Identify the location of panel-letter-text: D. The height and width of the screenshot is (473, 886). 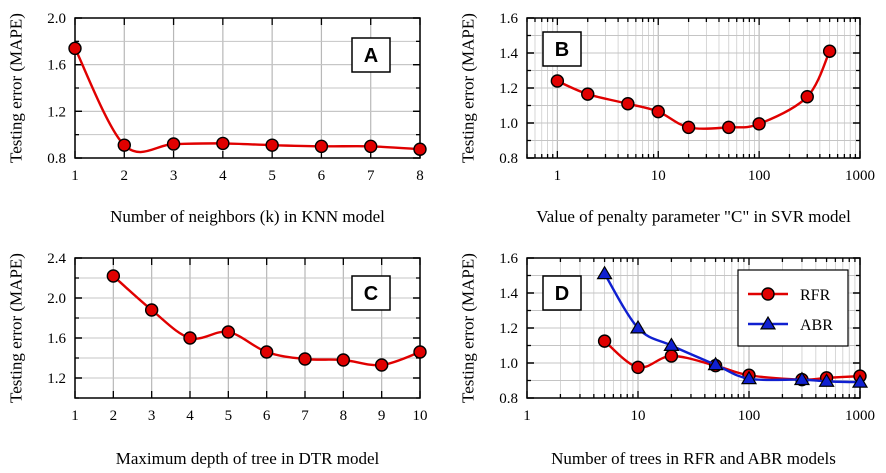
(562, 294).